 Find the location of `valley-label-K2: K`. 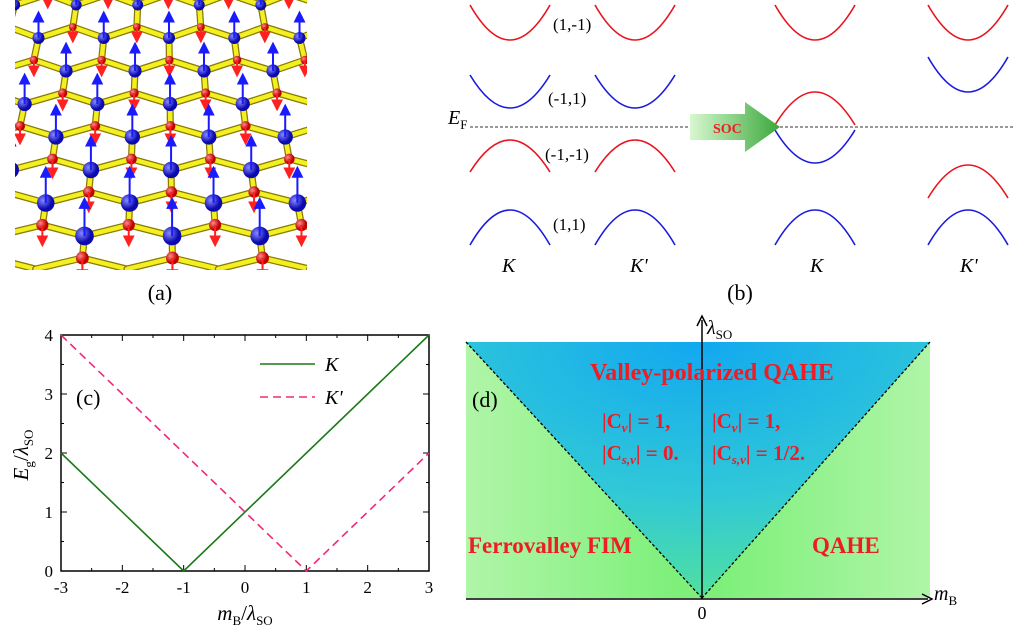

valley-label-K2: K is located at coordinates (817, 266).